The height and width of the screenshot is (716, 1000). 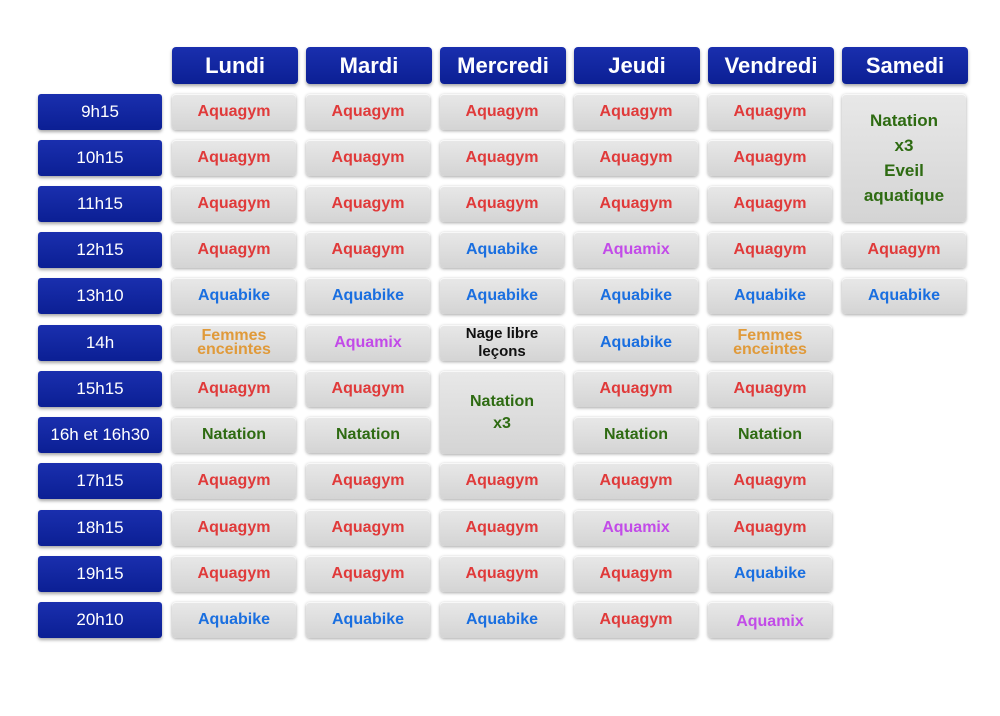 I want to click on time-18h15: 18h15, so click(x=100, y=528).